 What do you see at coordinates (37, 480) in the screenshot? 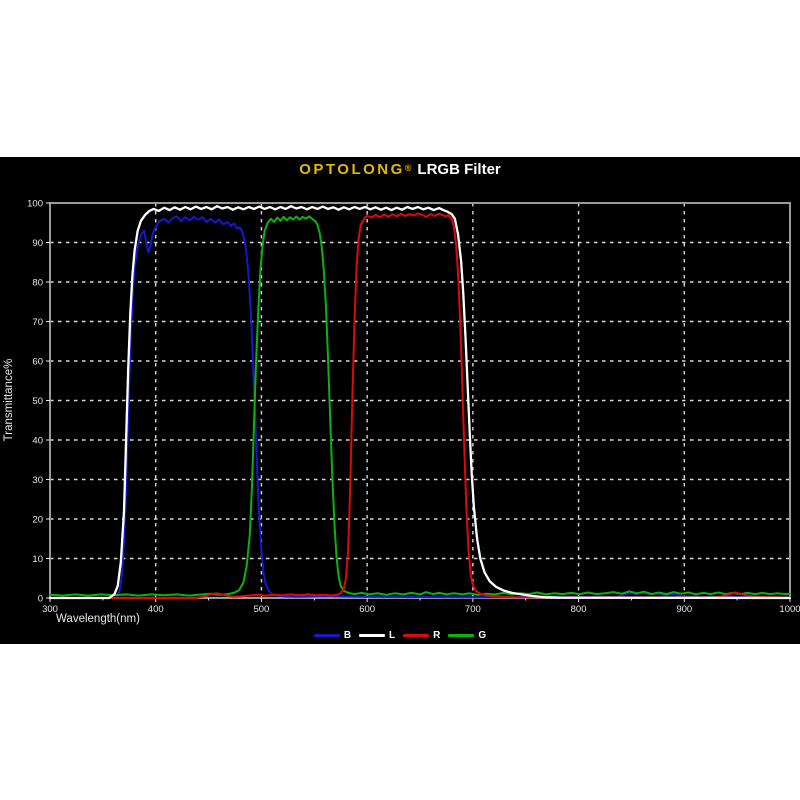
I see `y-tick-label: 30` at bounding box center [37, 480].